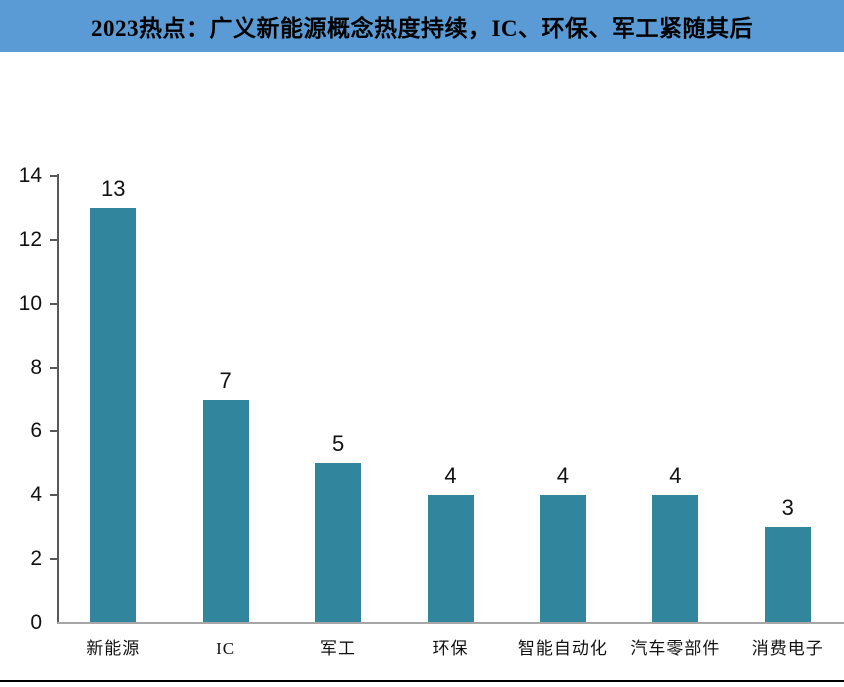  I want to click on x-category-label: 汽车零部件, so click(675, 648).